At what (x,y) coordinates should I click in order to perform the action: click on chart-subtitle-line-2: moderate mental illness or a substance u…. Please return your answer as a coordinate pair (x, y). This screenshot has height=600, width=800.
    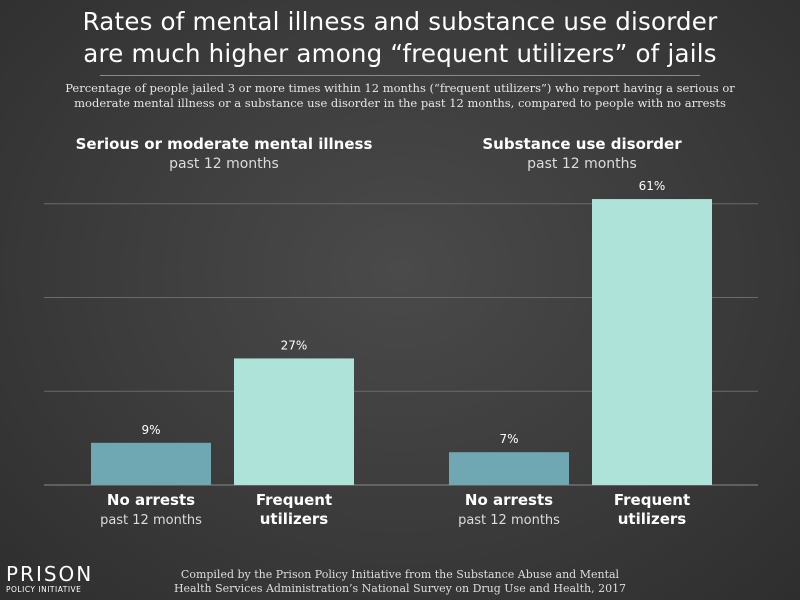
    Looking at the image, I should click on (400, 103).